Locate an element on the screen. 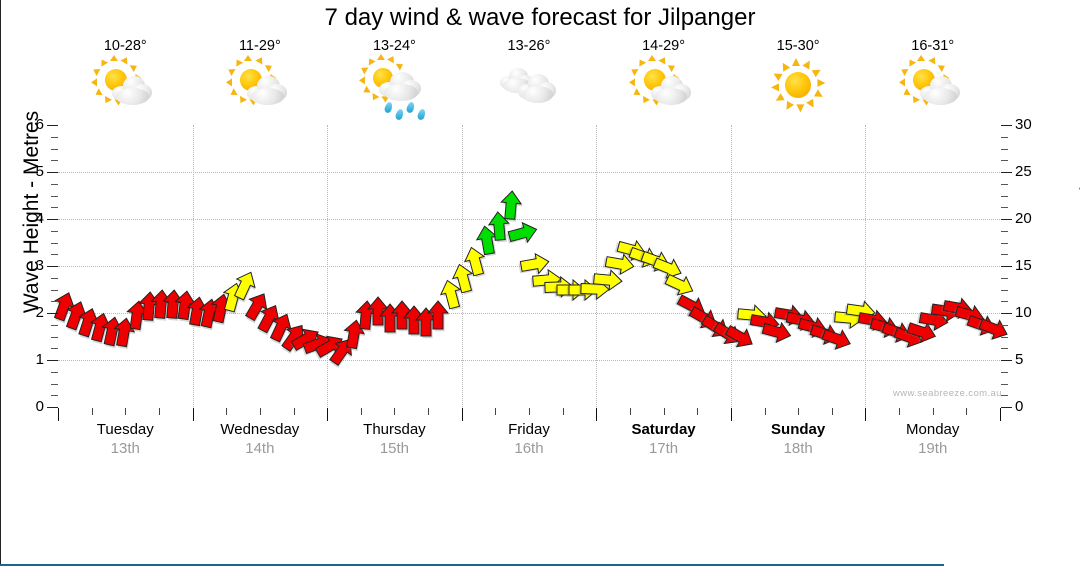  day-header-sunday: 15-30° is located at coordinates (798, 79).